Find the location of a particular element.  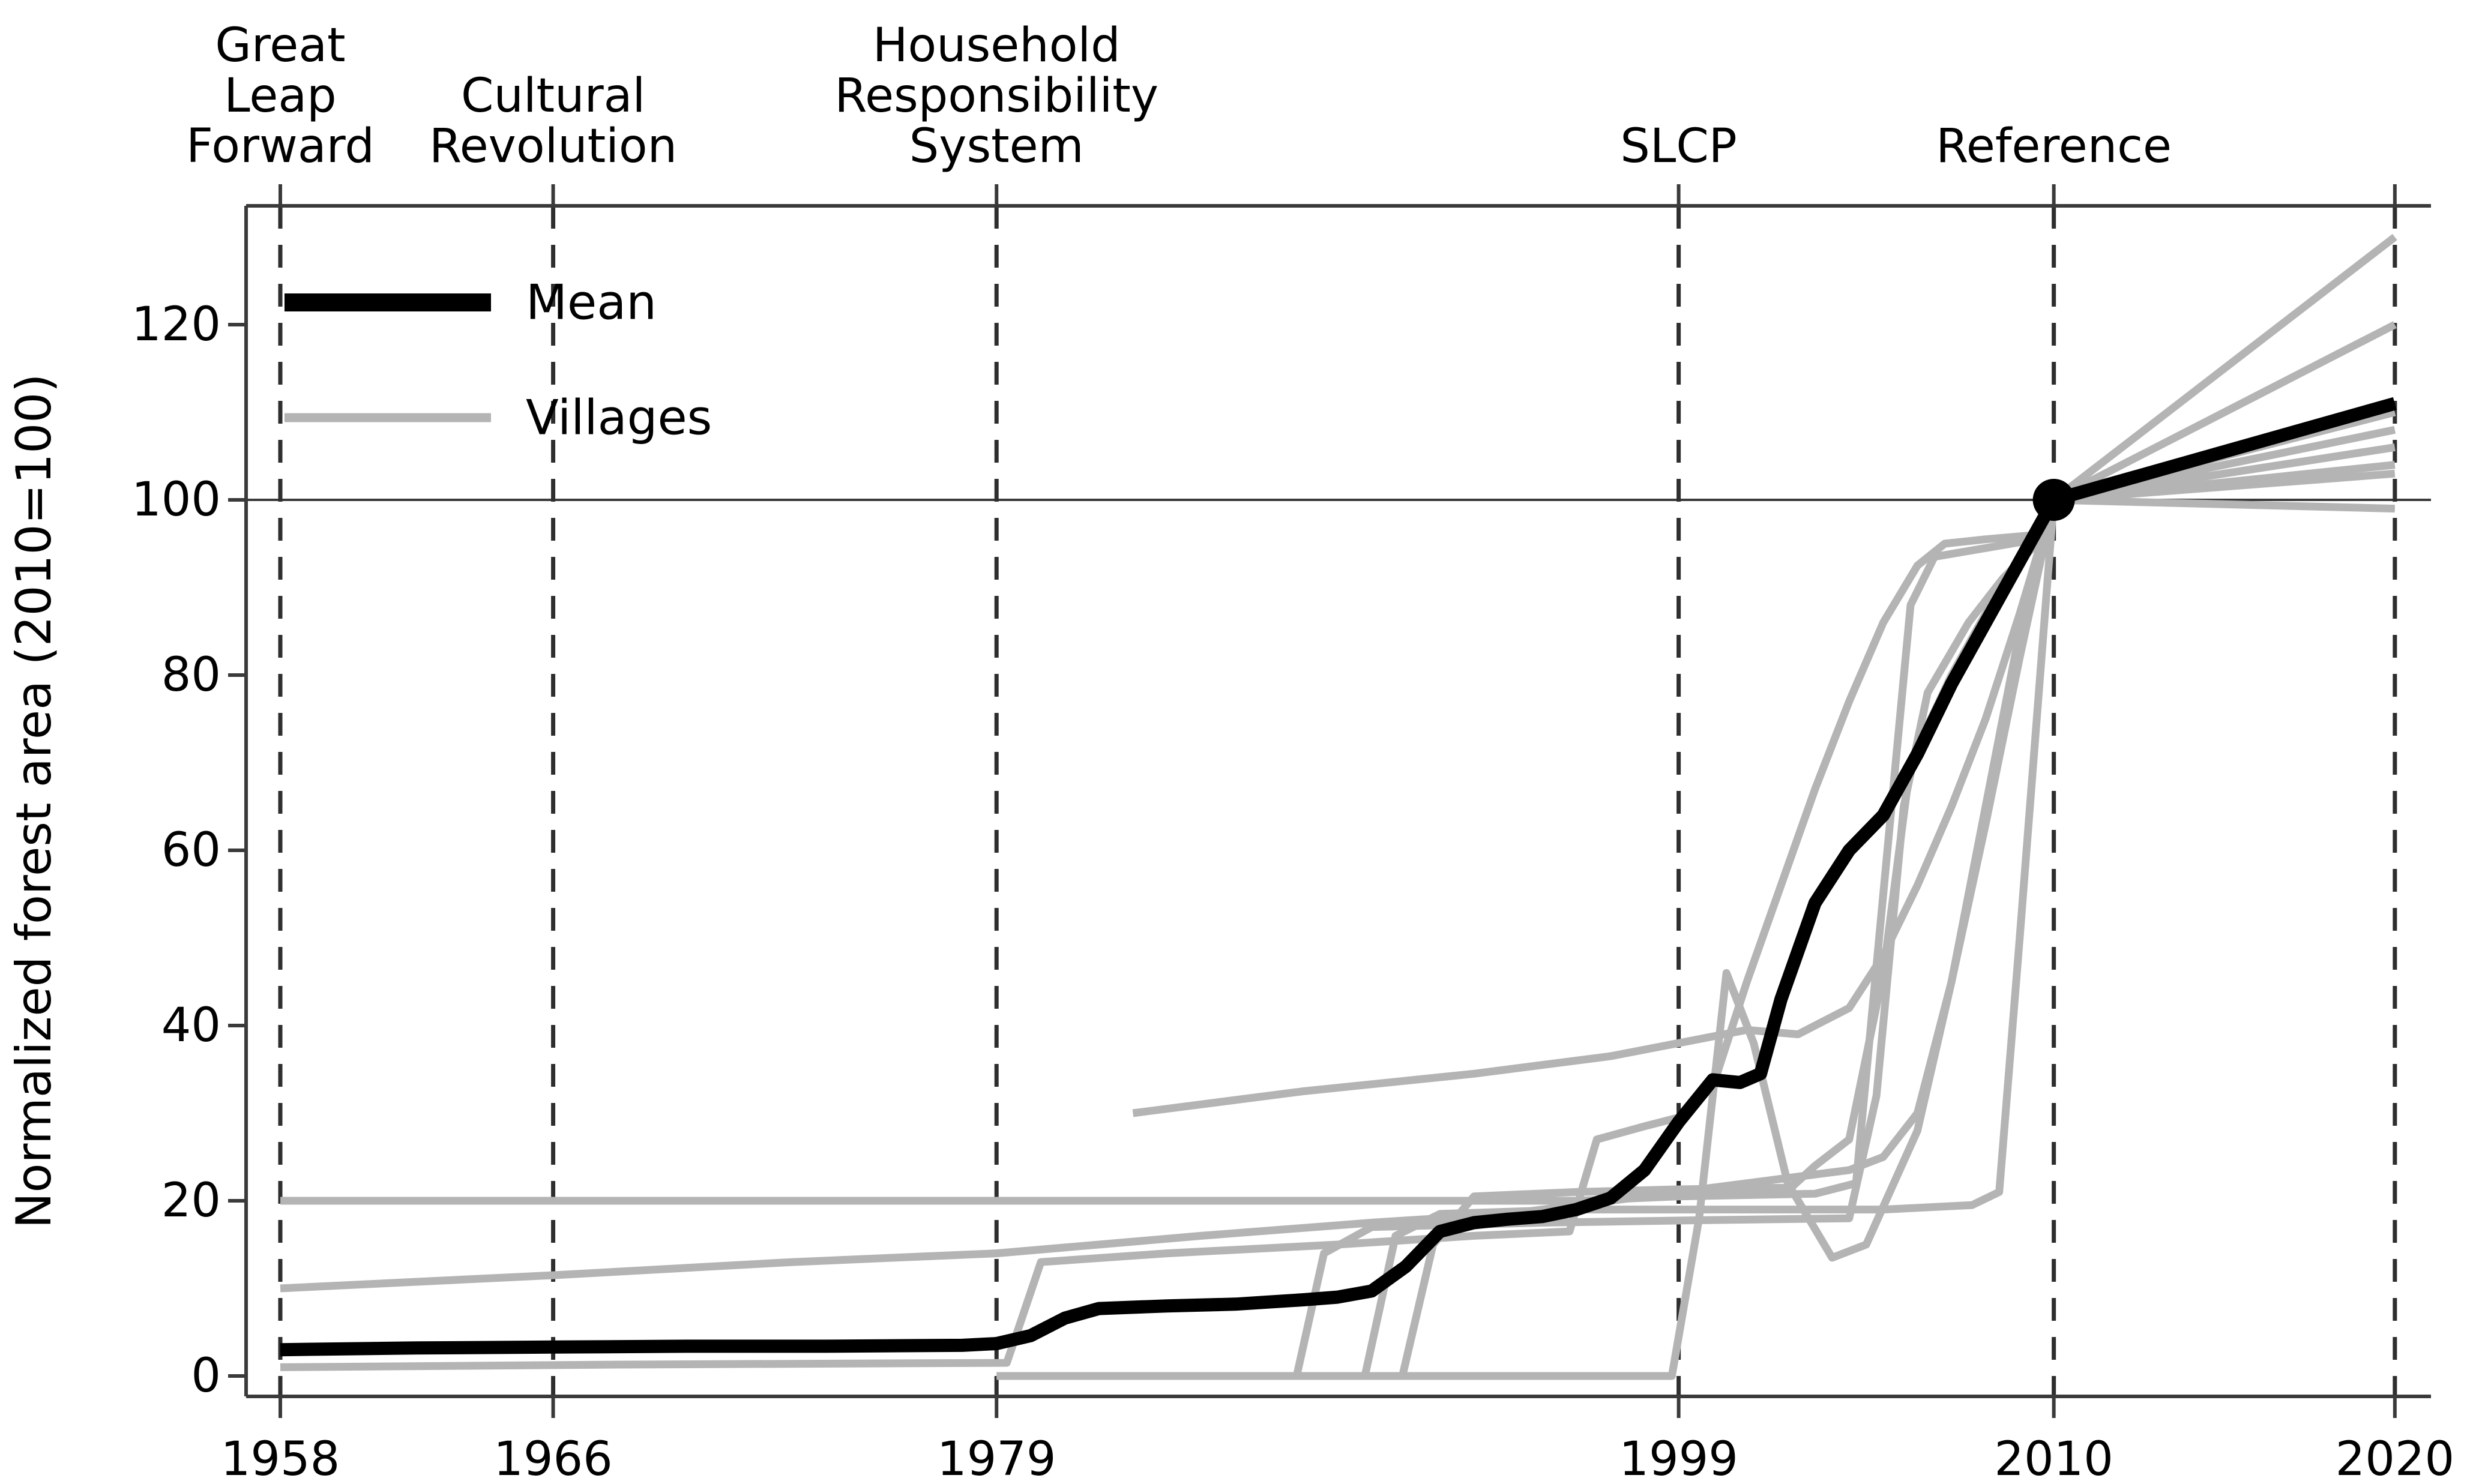

event-label-line: Responsibility is located at coordinates (996, 96).